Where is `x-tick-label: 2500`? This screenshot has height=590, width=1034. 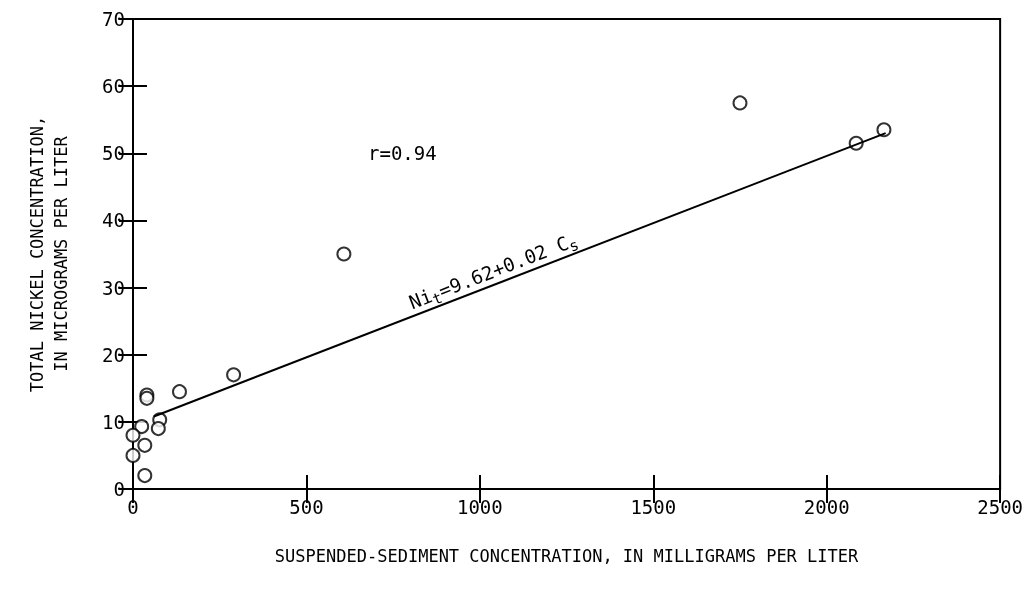
x-tick-label: 2500 is located at coordinates (1000, 506).